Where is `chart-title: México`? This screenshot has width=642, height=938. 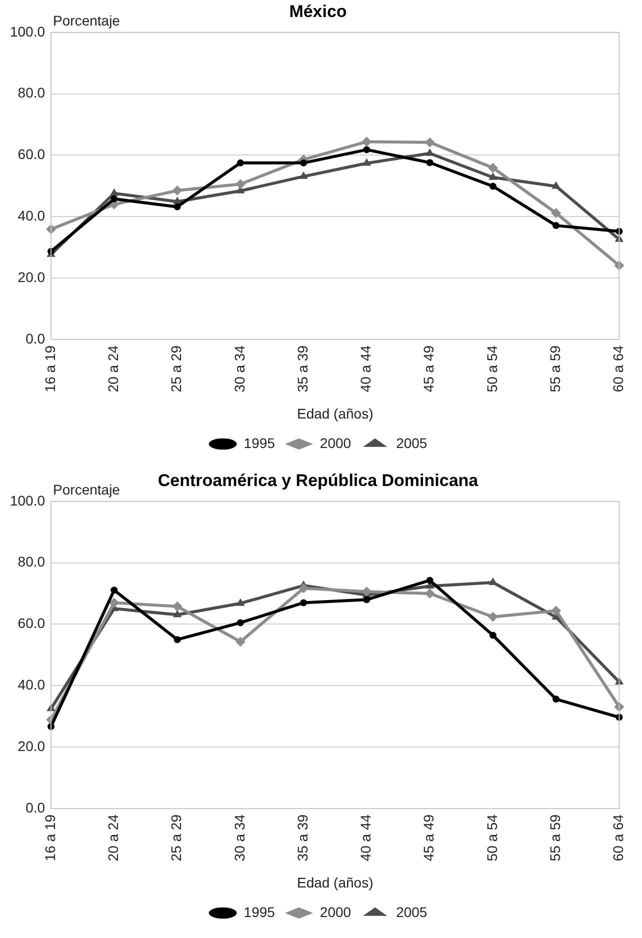
chart-title: México is located at coordinates (318, 11).